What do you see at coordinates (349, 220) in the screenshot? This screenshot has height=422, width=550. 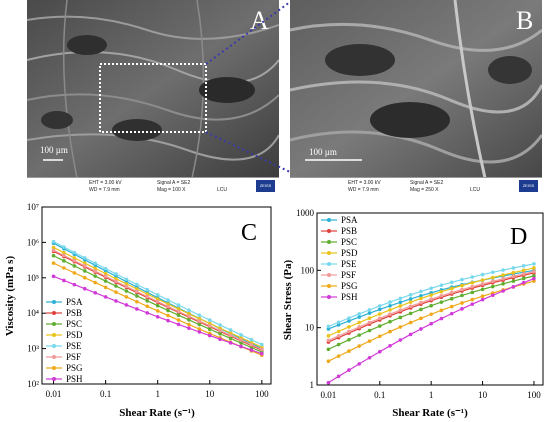 I see `svg-text: PSA` at bounding box center [349, 220].